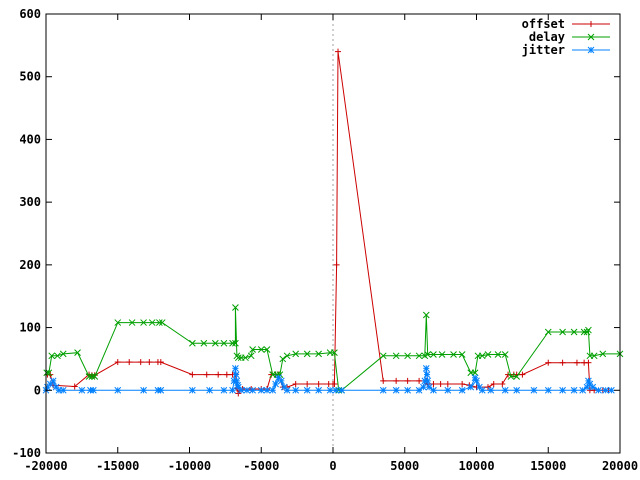 This screenshot has width=640, height=480. Describe the element at coordinates (332, 466) in the screenshot. I see `x-tick-label: 0` at that location.